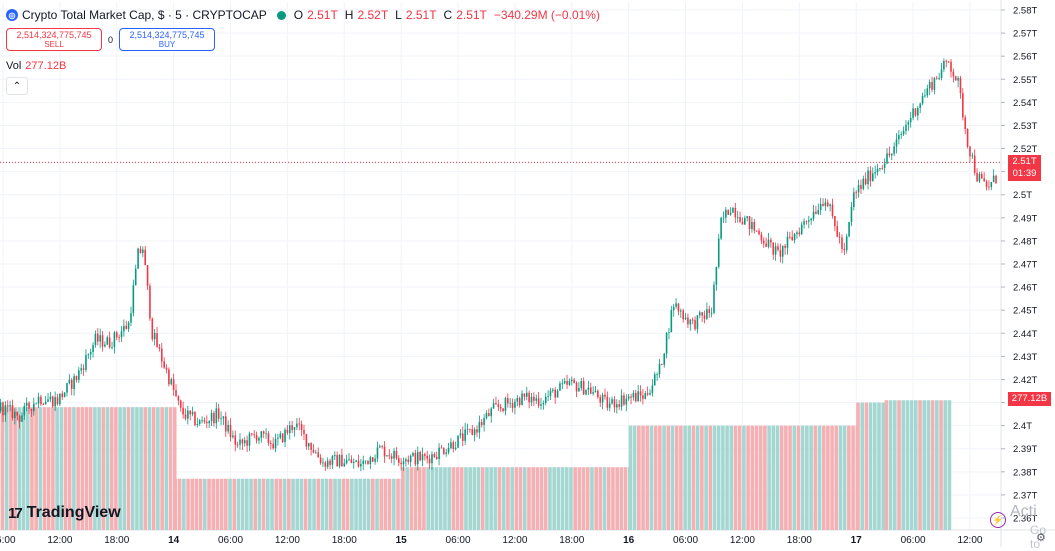 The width and height of the screenshot is (1055, 551). Describe the element at coordinates (17, 86) in the screenshot. I see `collapse-legend-button: ⌃` at that location.